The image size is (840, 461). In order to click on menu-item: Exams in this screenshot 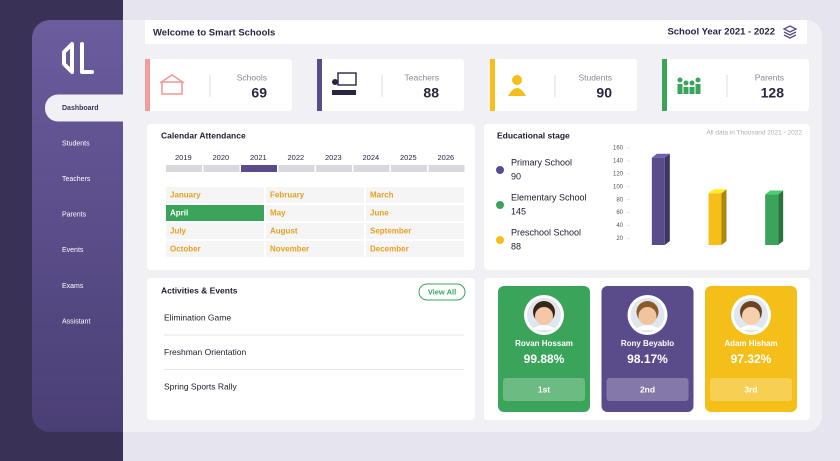, I will do `click(73, 286)`.